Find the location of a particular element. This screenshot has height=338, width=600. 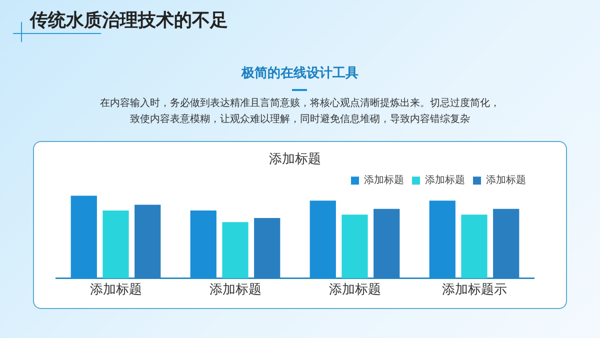

text: 致使内容表意模糊，让观众难以理解，同时避免信息堆砌，导致内容错综复杂 is located at coordinates (300, 119).